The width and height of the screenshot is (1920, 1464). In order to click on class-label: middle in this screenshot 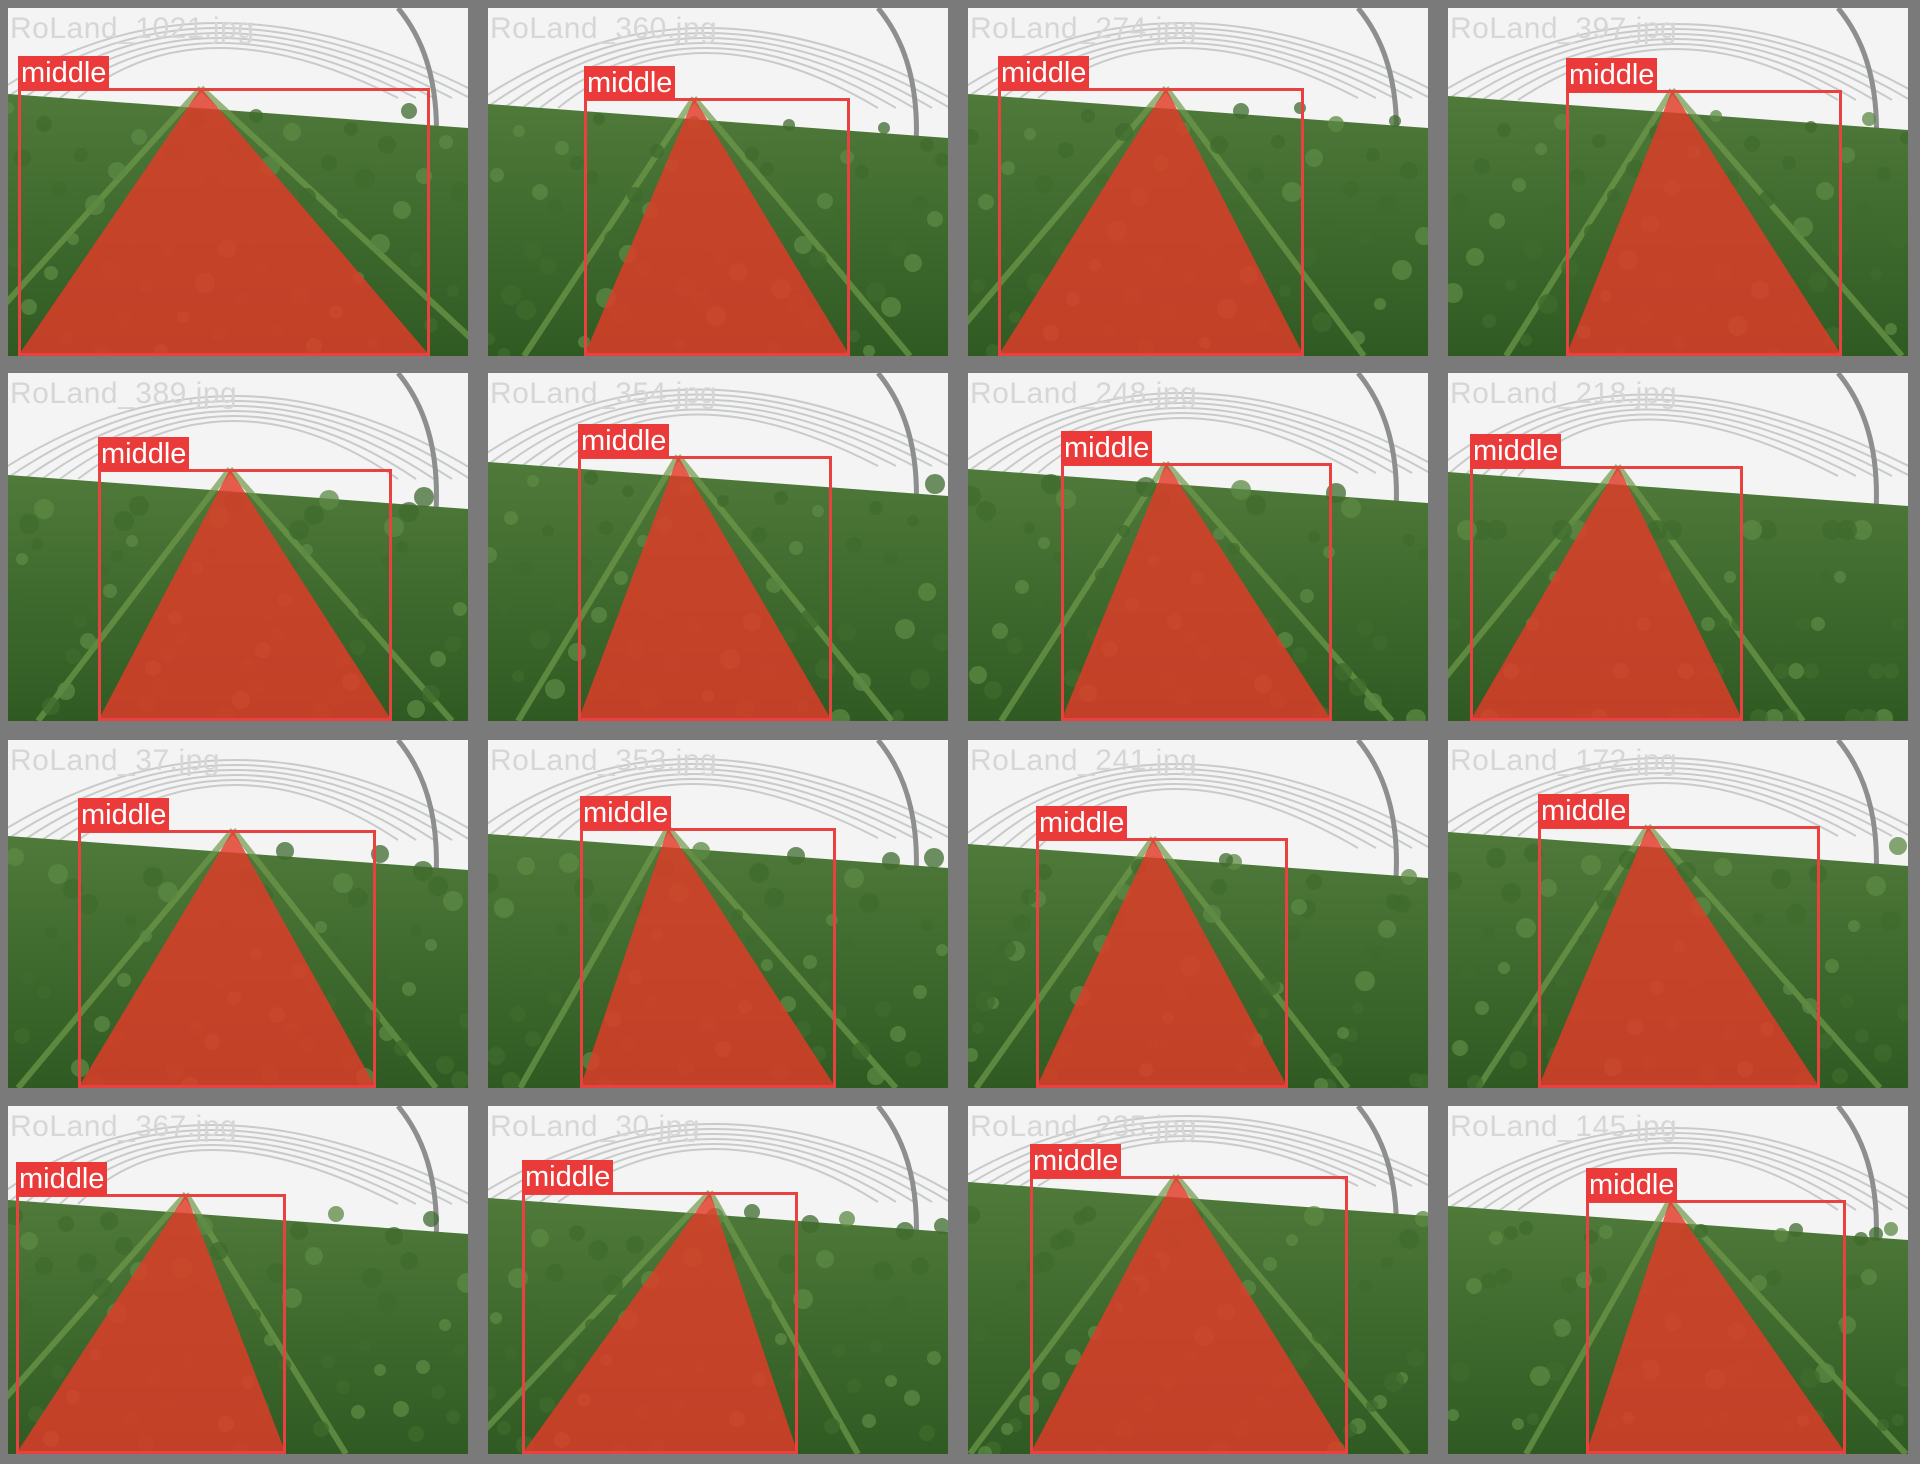, I will do `click(626, 813)`.